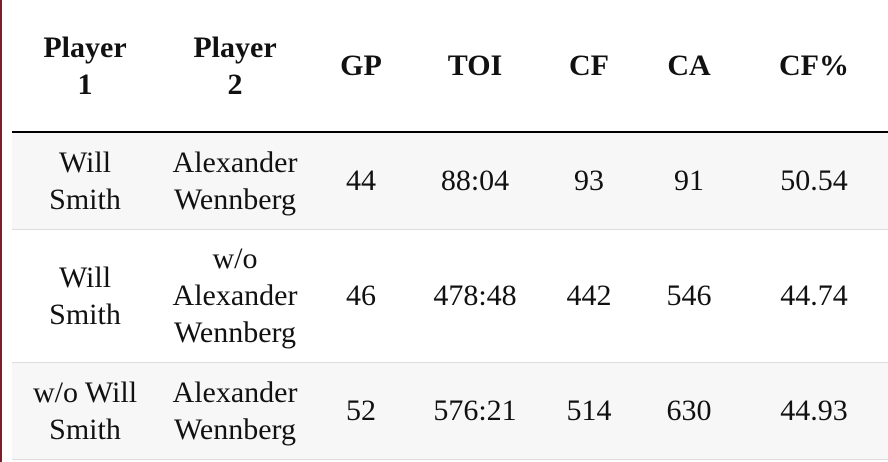 This screenshot has width=888, height=462. I want to click on table-cell: 546, so click(689, 295).